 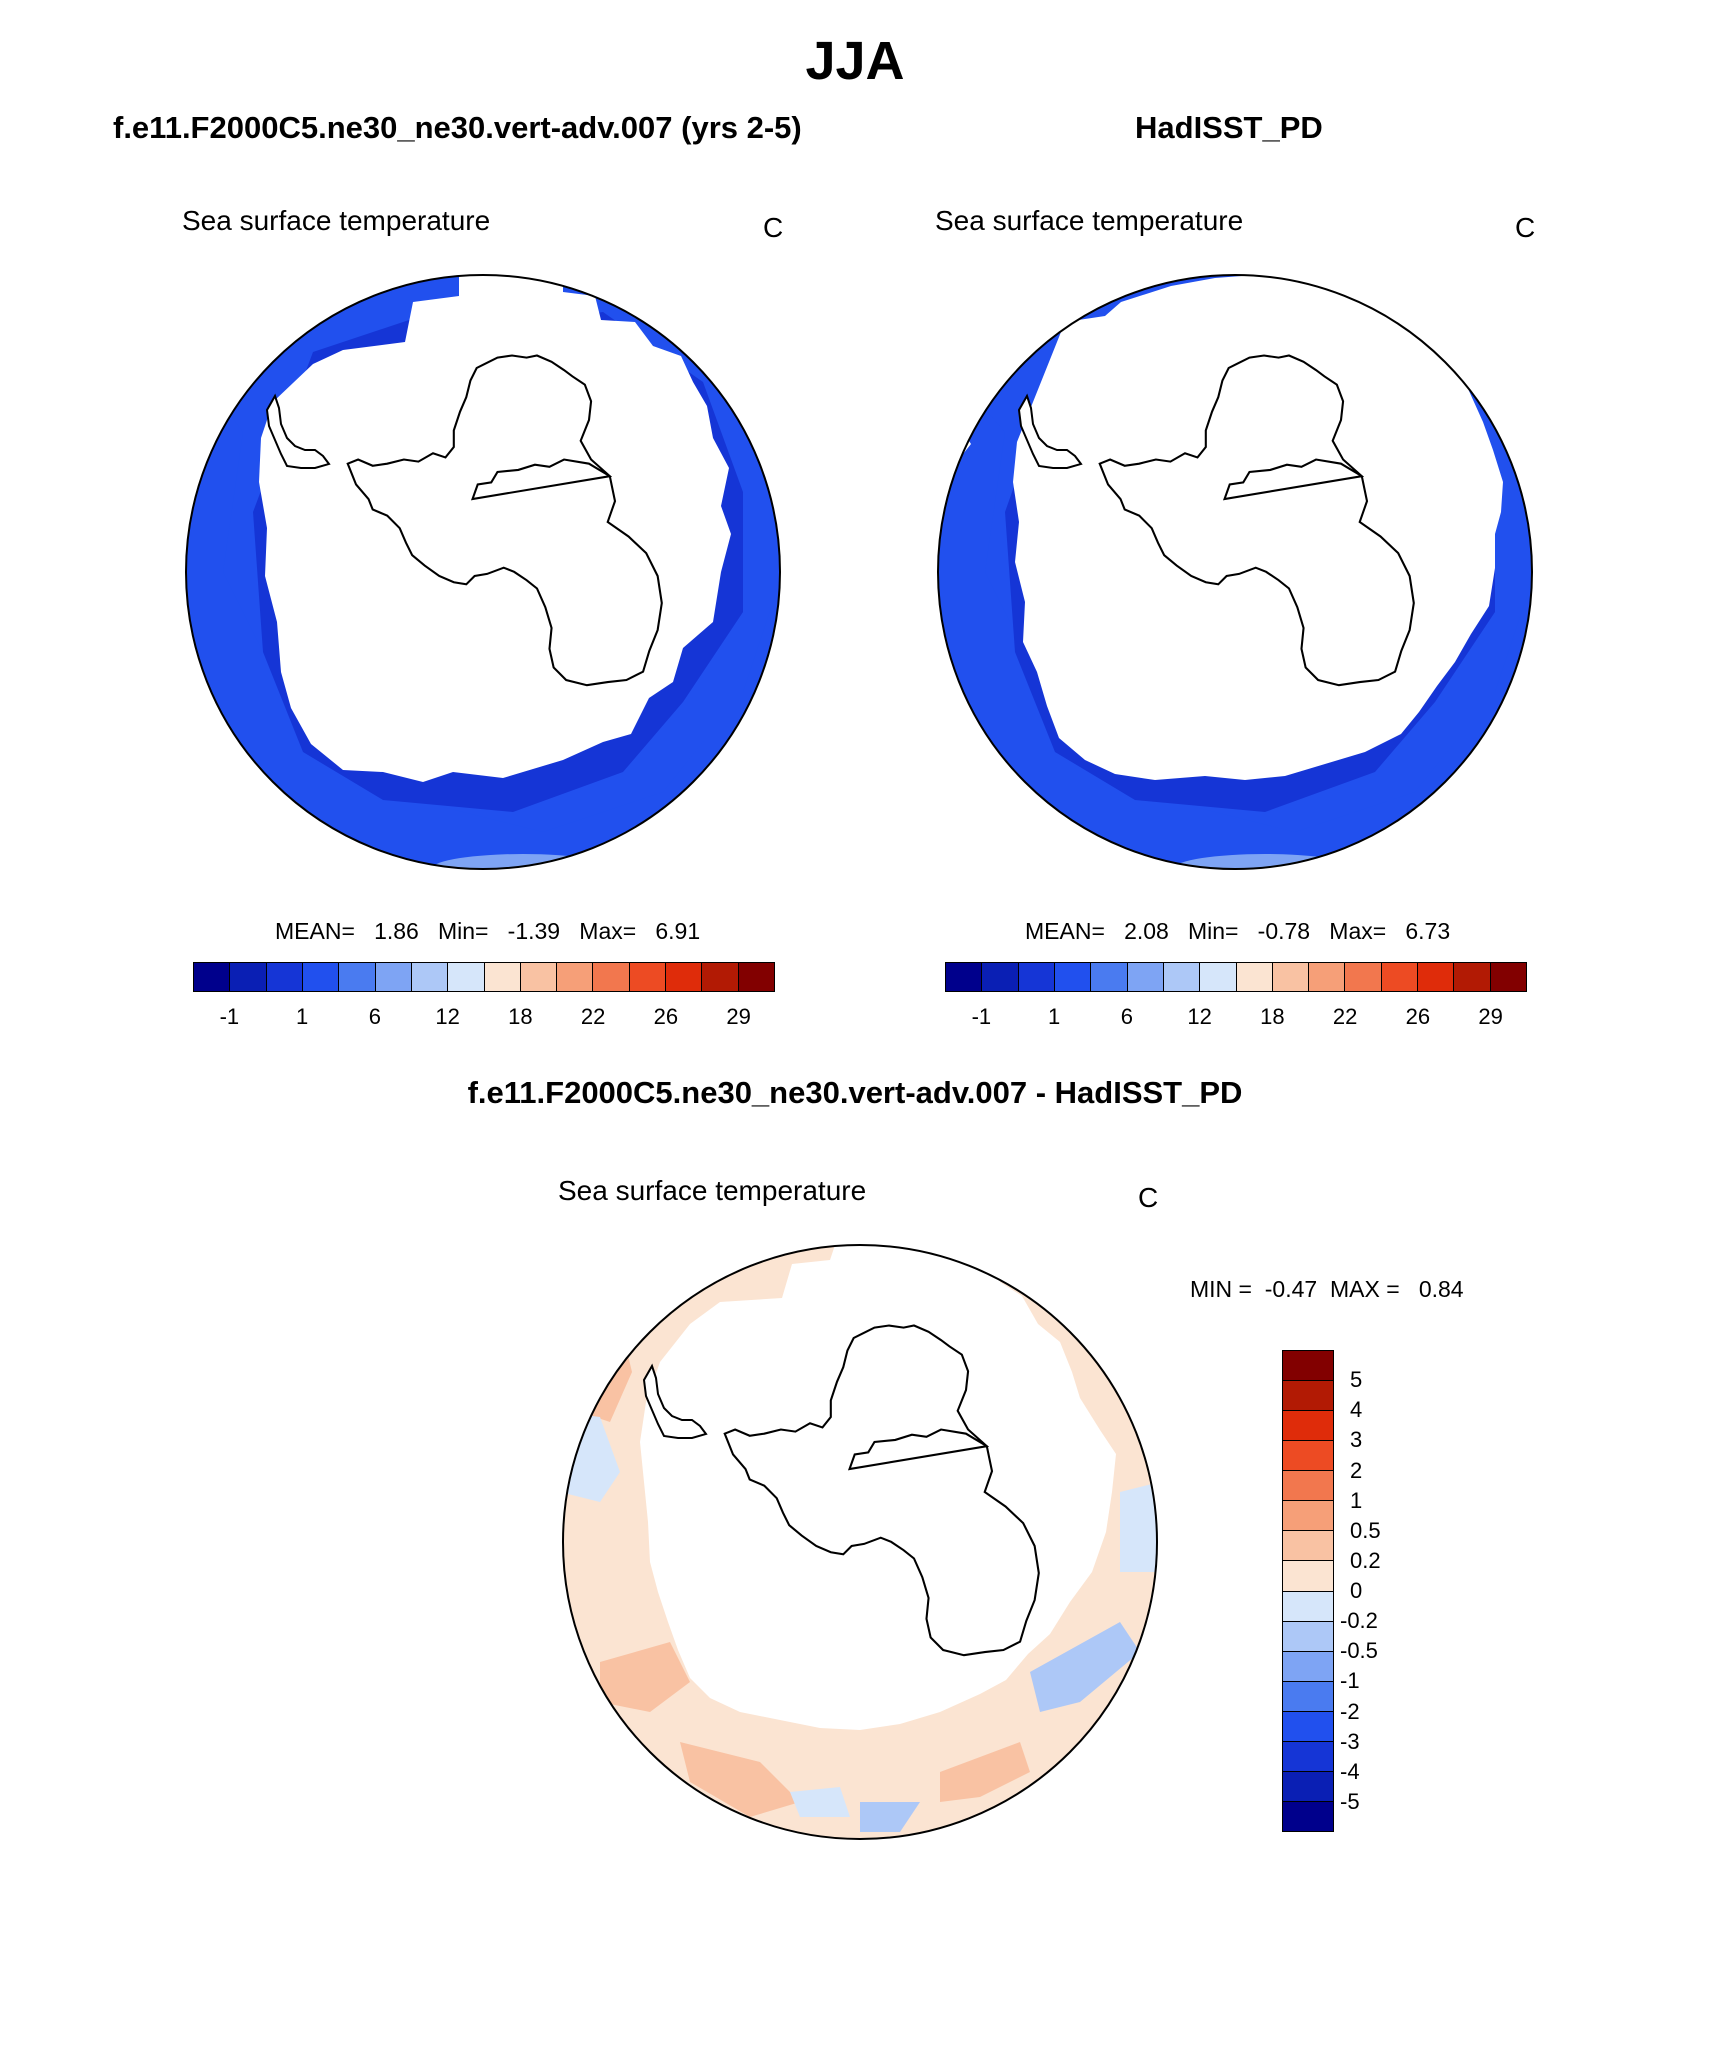 What do you see at coordinates (1365, 1560) in the screenshot?
I see `colorbar-tick-label: 0.2` at bounding box center [1365, 1560].